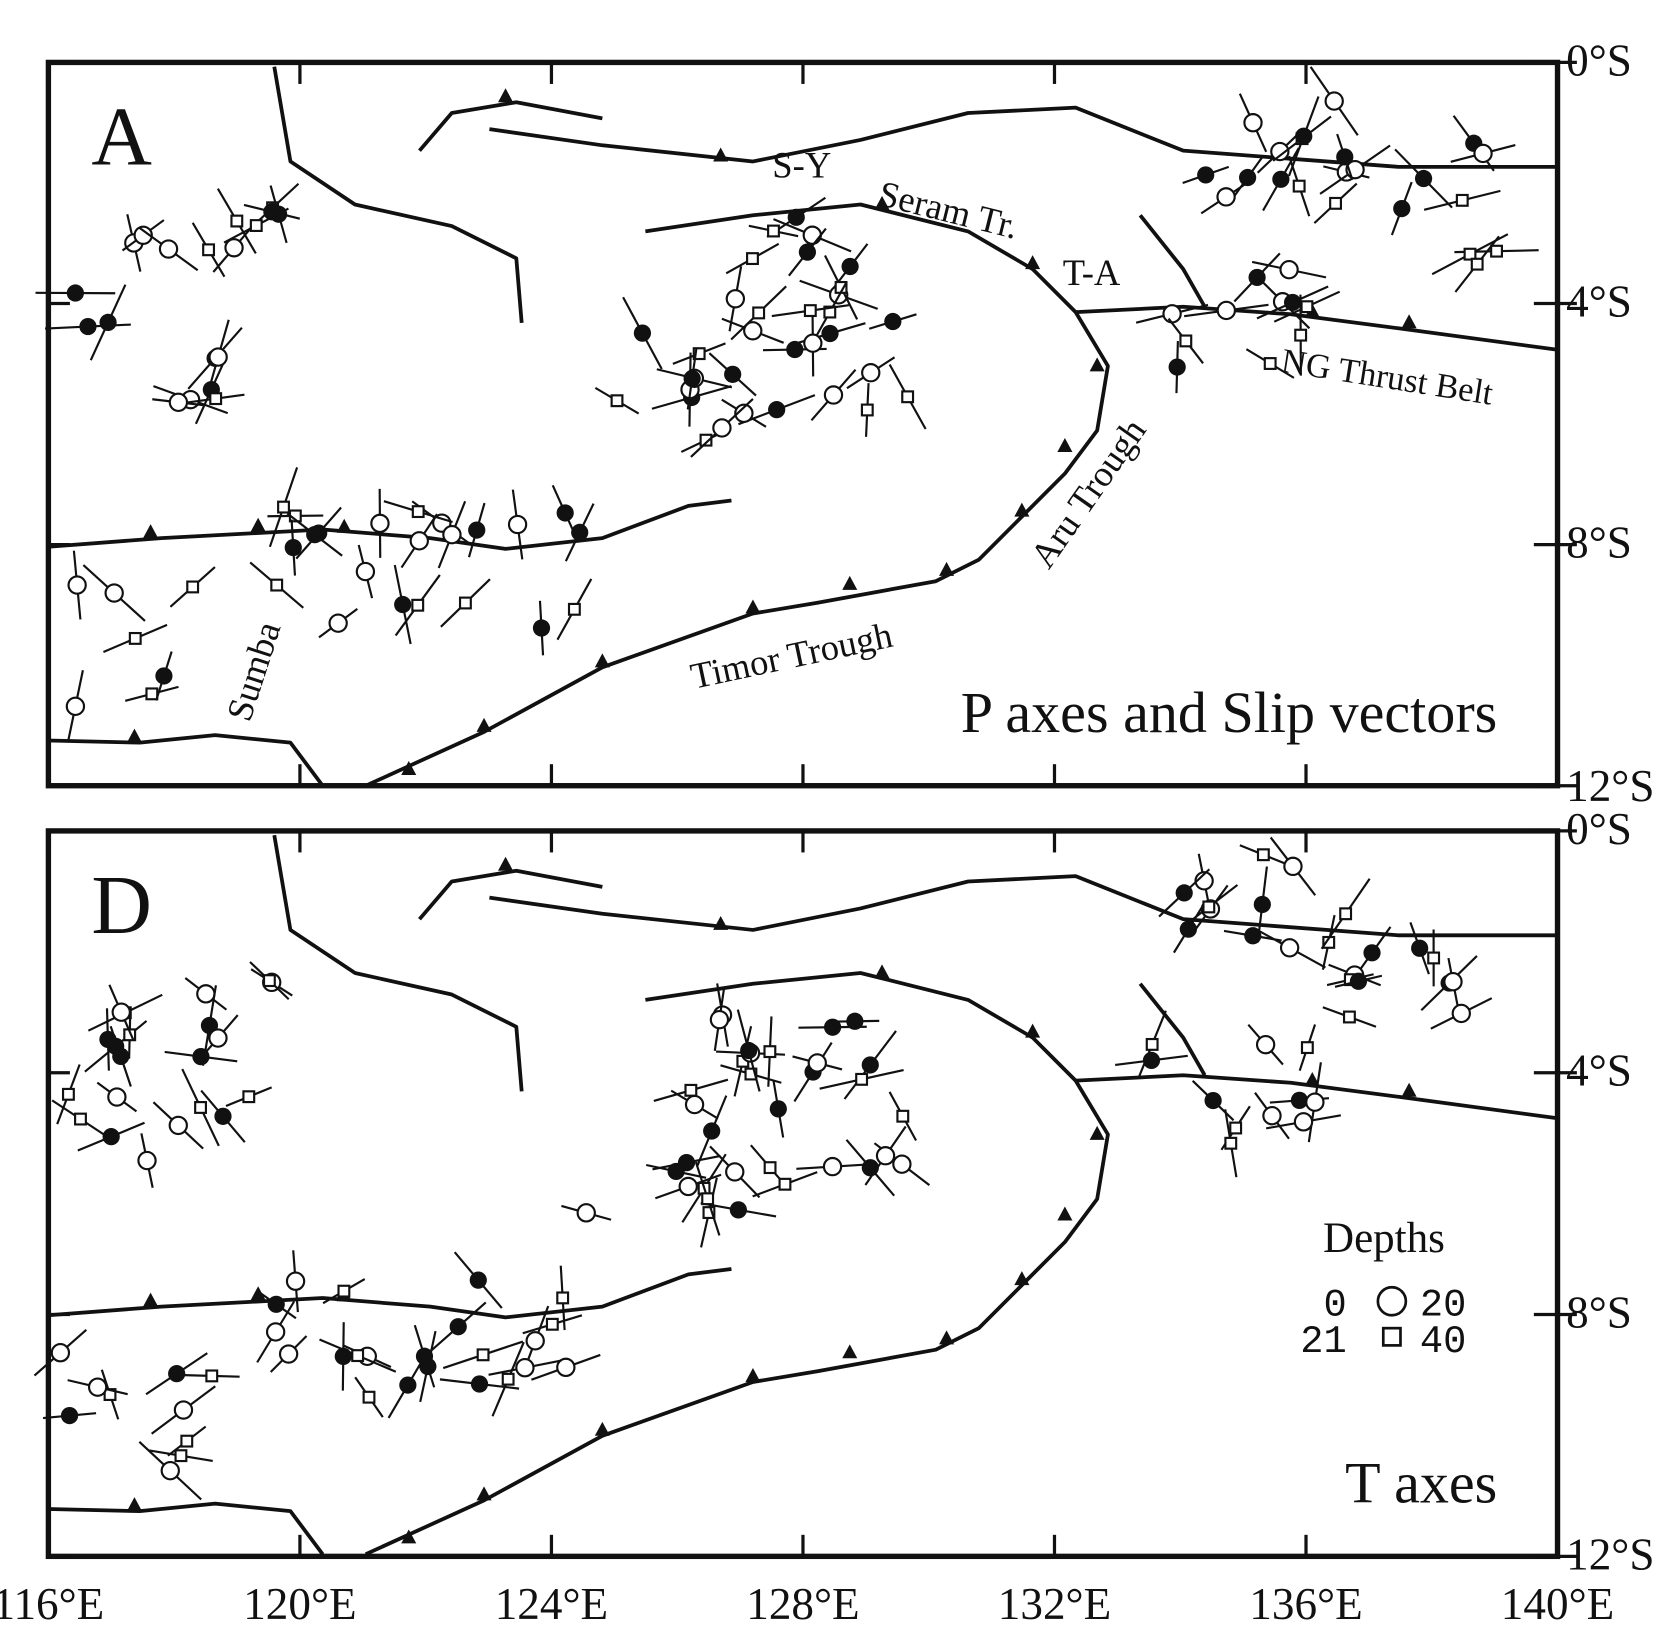 Image resolution: width=1678 pixels, height=1636 pixels. I want to click on lat-label: 0°S, so click(1599, 829).